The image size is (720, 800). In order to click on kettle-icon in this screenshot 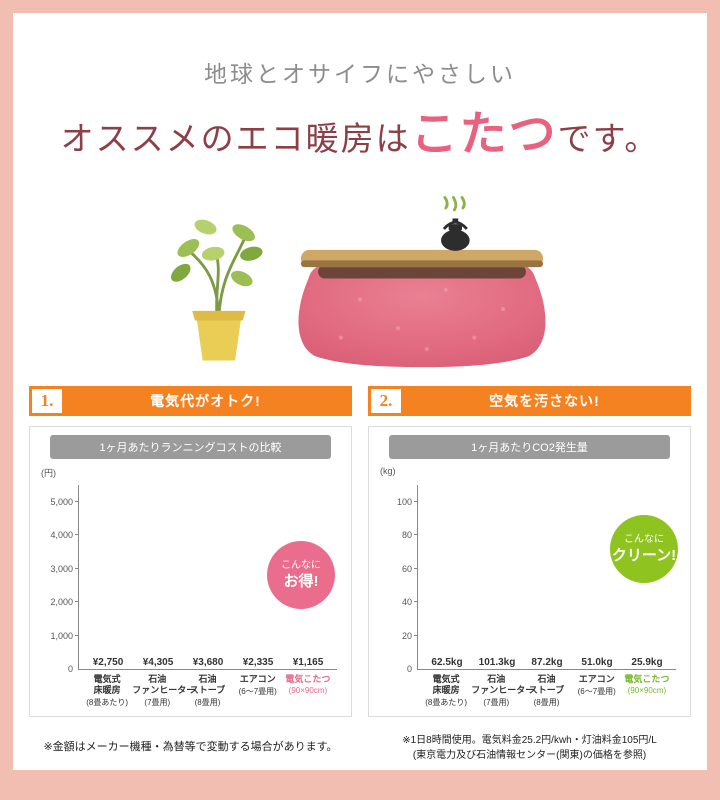, I will do `click(455, 223)`.